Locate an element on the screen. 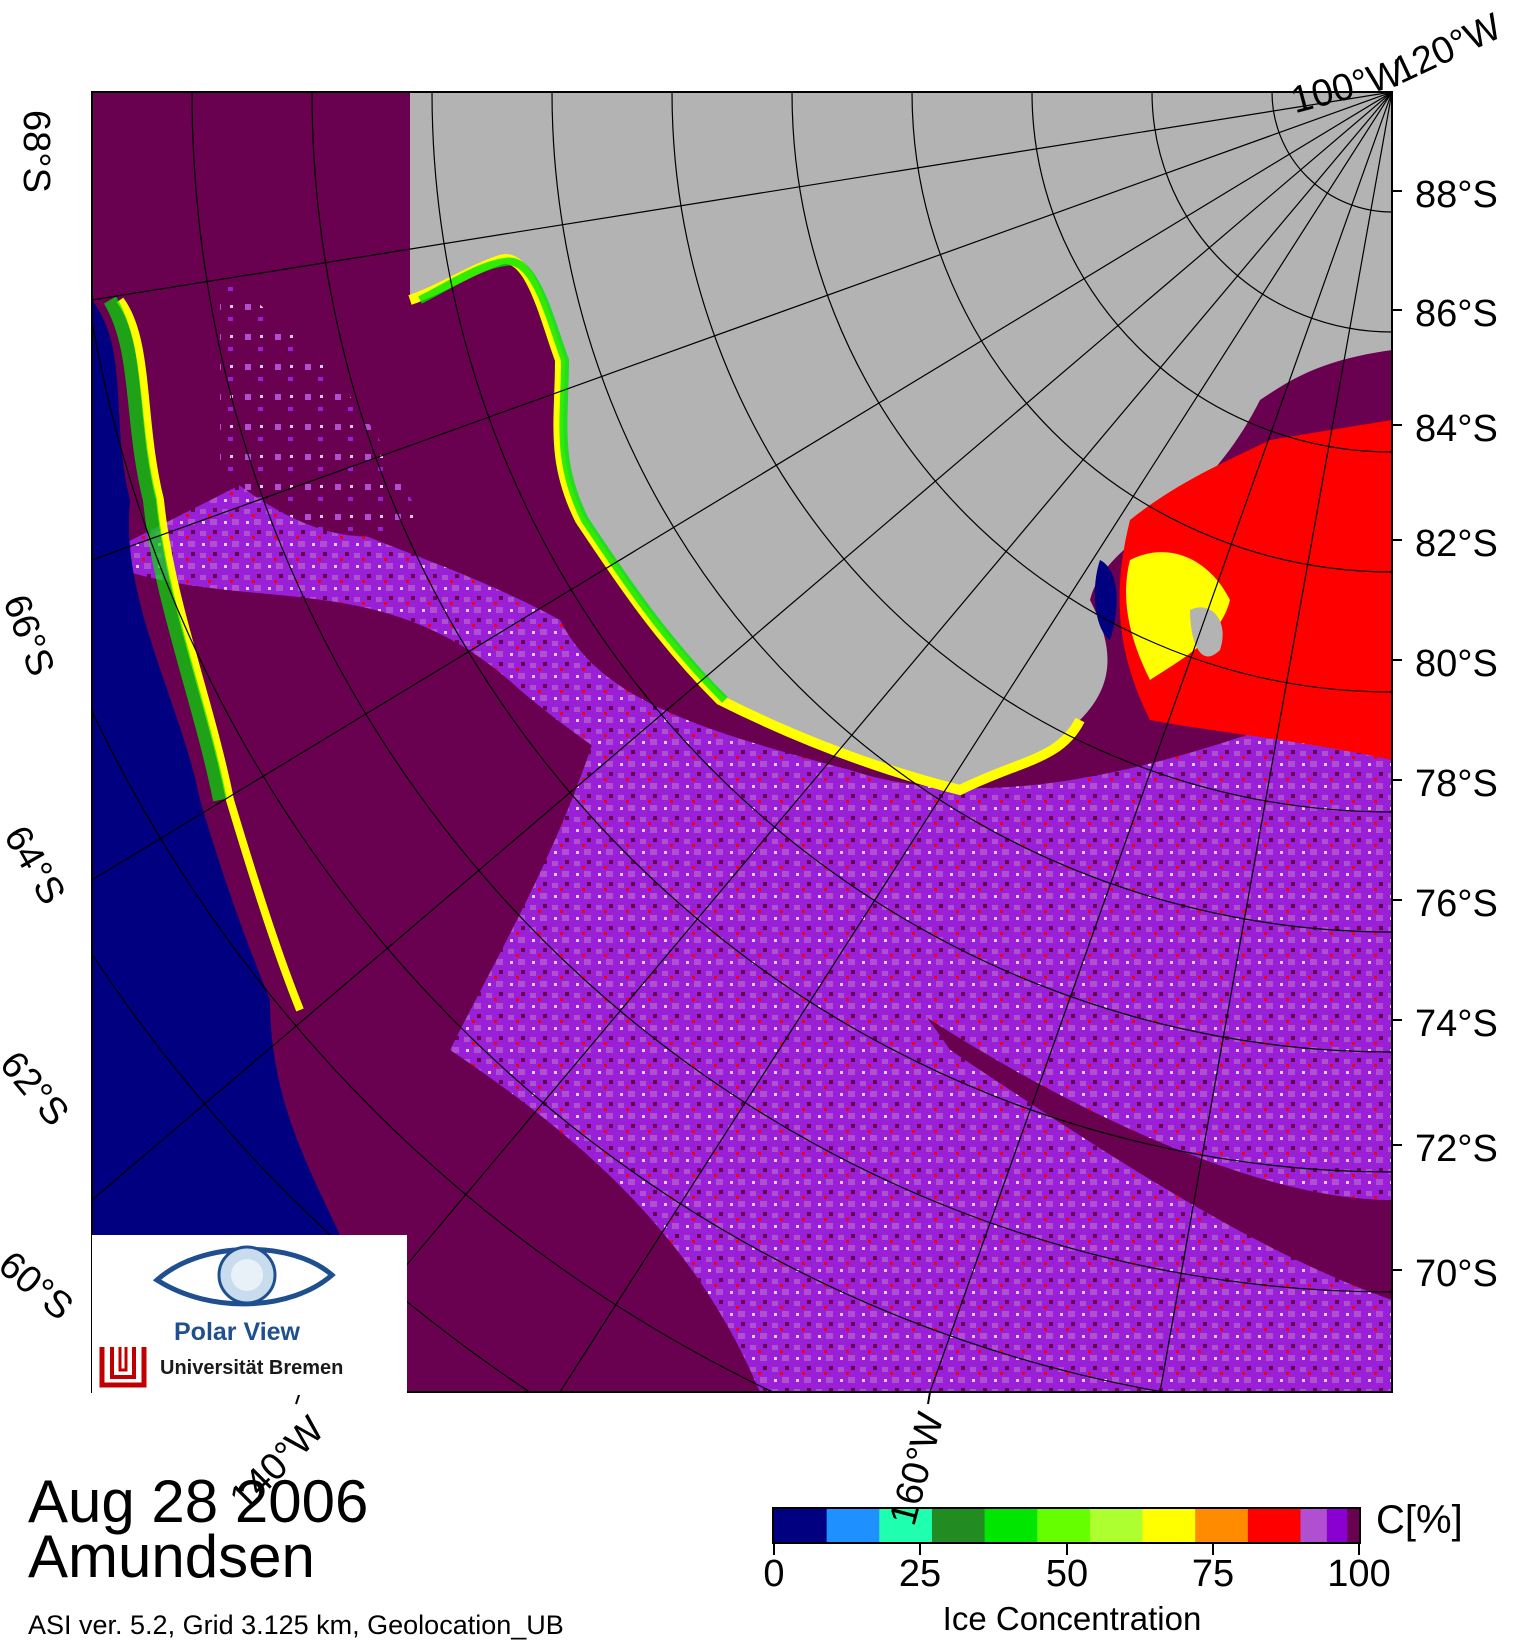  lat-label-70s: 70°S is located at coordinates (1456, 1274).